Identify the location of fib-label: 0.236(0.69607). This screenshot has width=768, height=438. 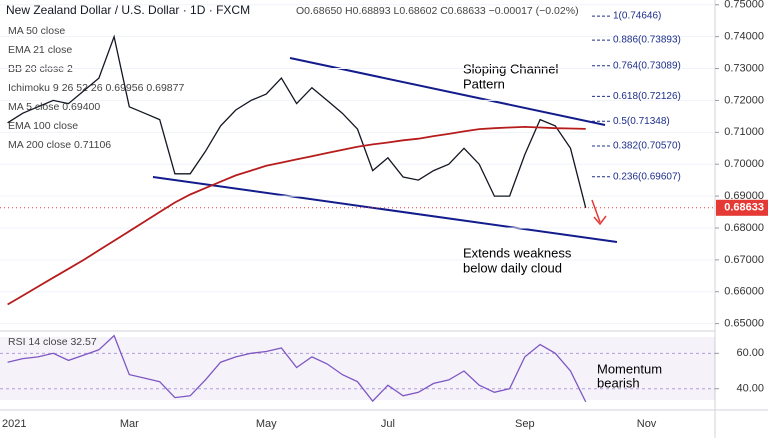
(647, 176).